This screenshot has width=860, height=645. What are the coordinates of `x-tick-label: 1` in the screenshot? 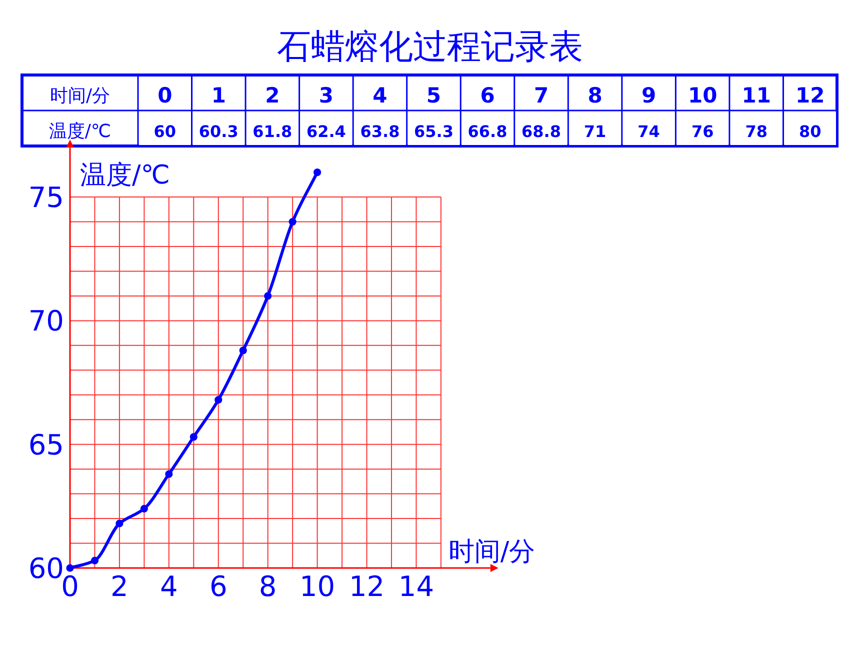 It's located at (218, 96).